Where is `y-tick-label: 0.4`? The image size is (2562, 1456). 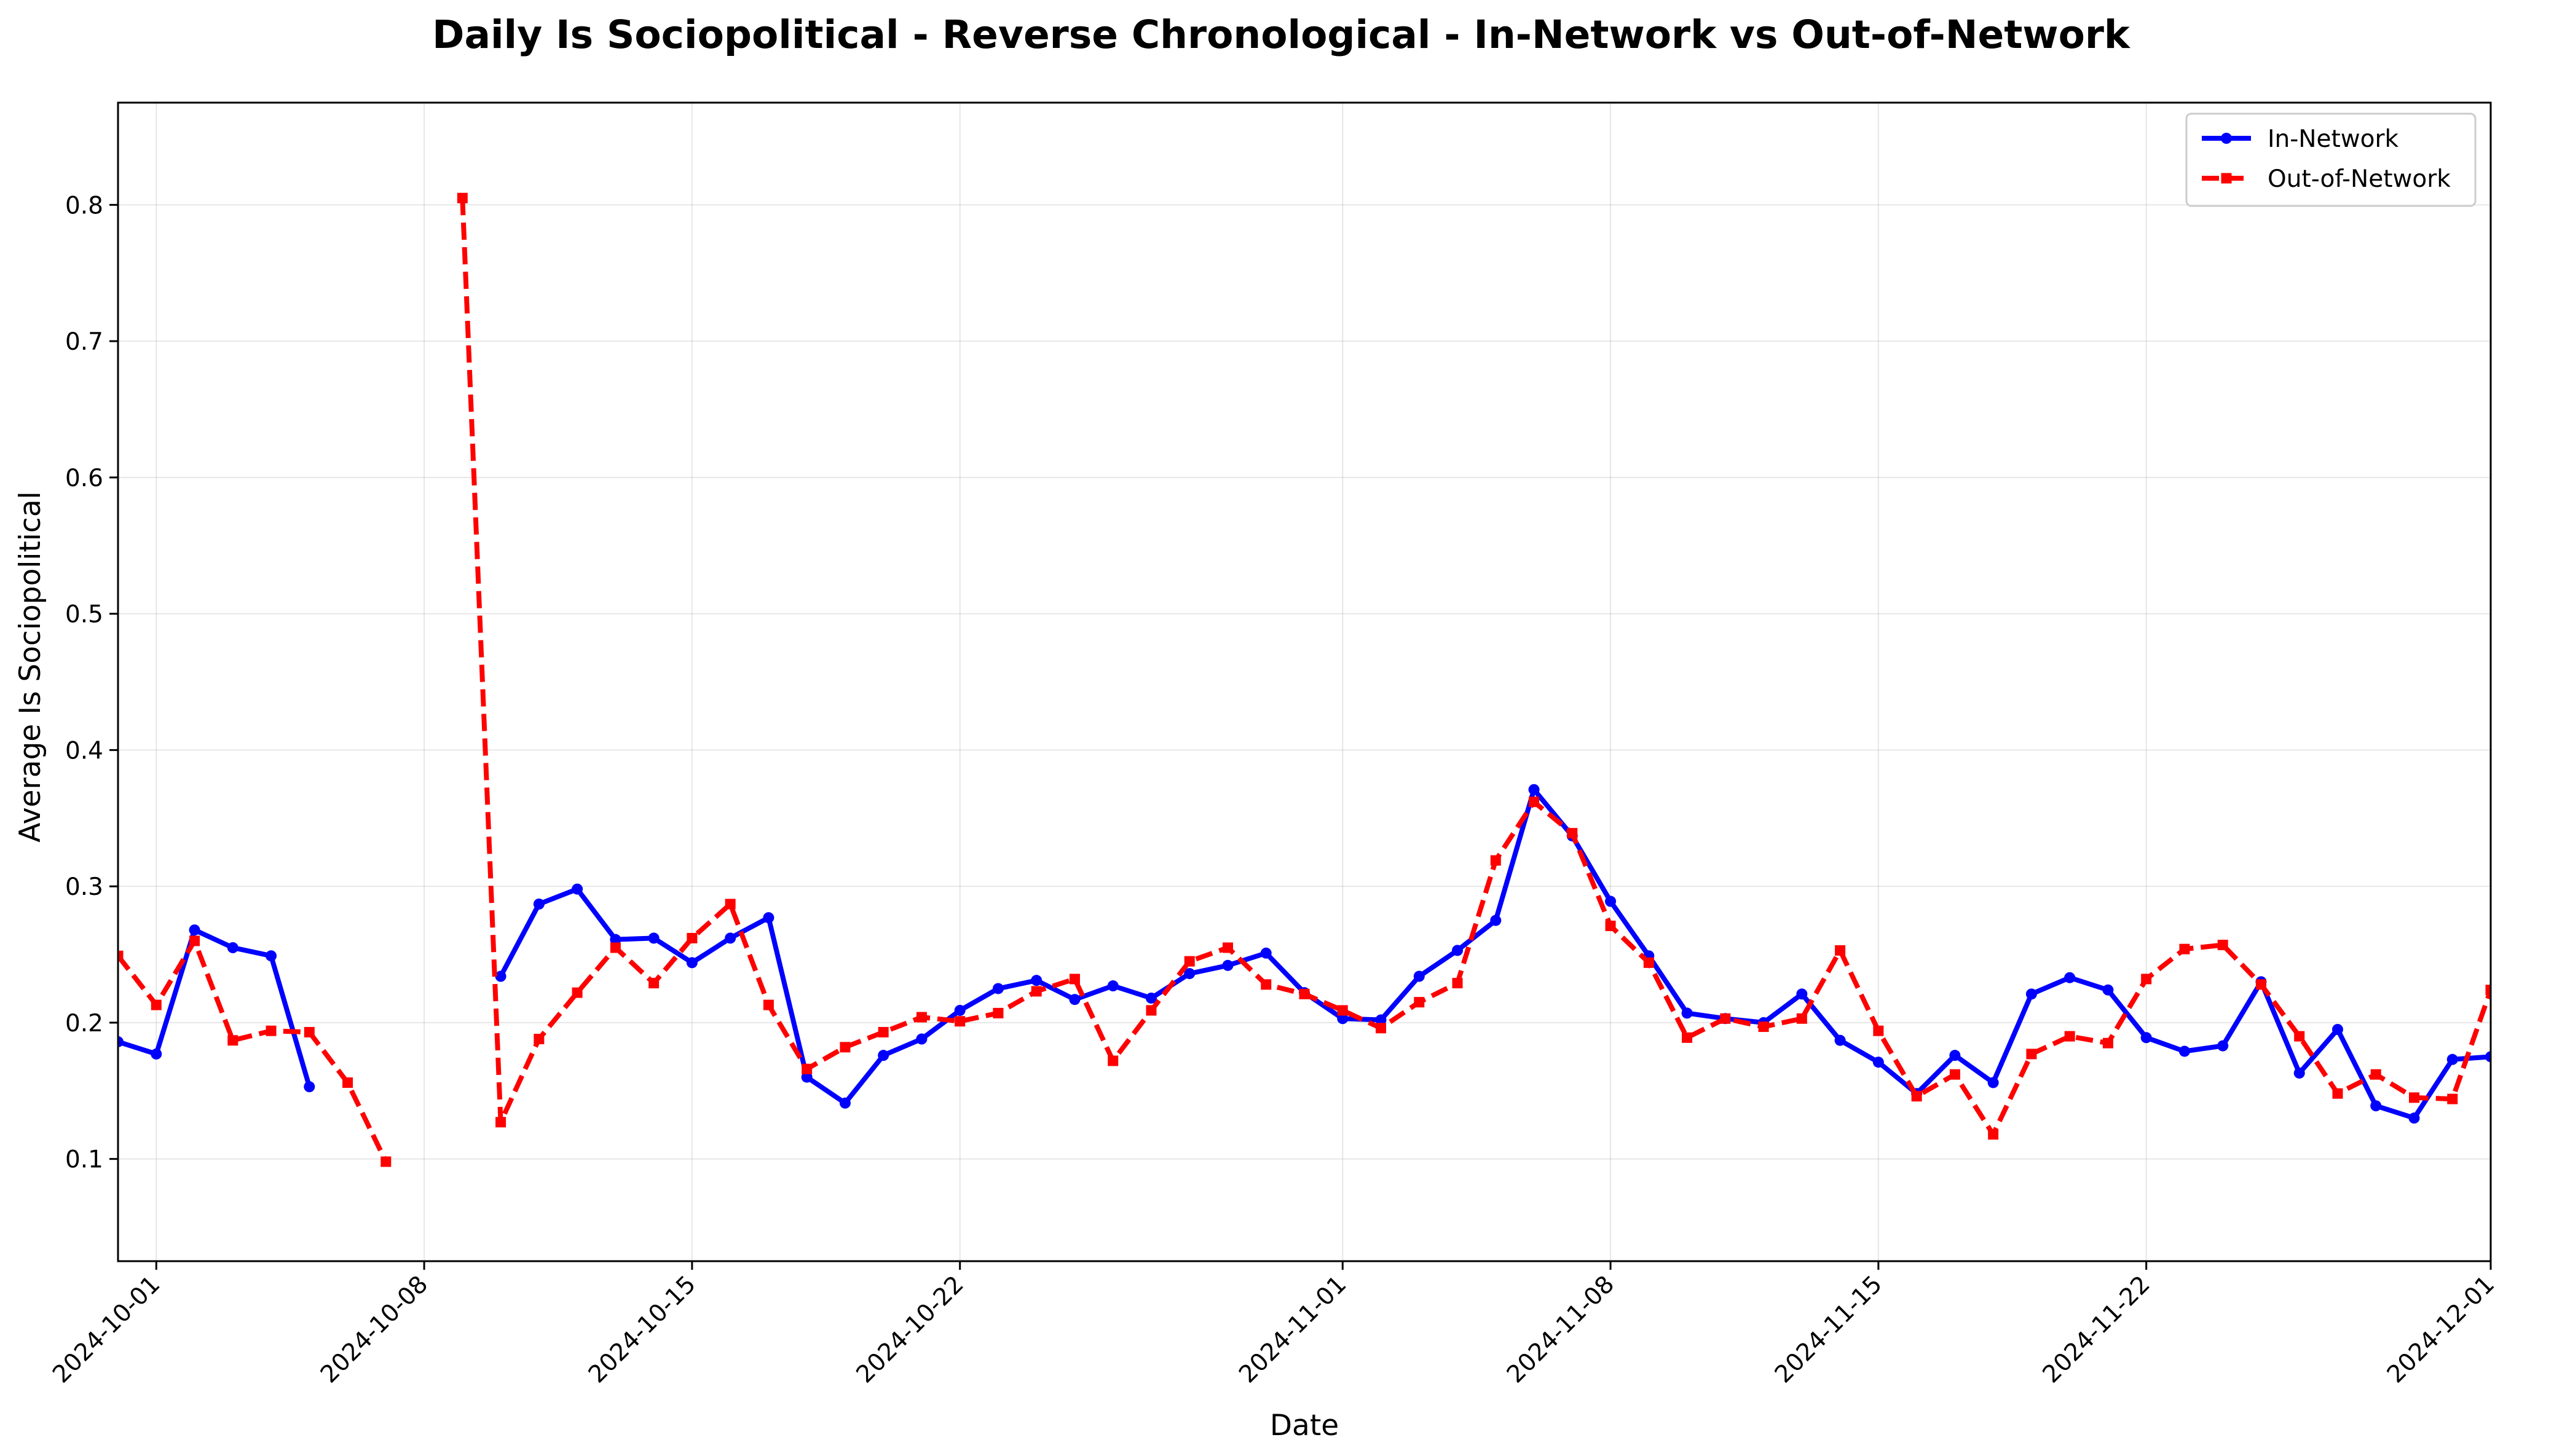
y-tick-label: 0.4 is located at coordinates (84, 751).